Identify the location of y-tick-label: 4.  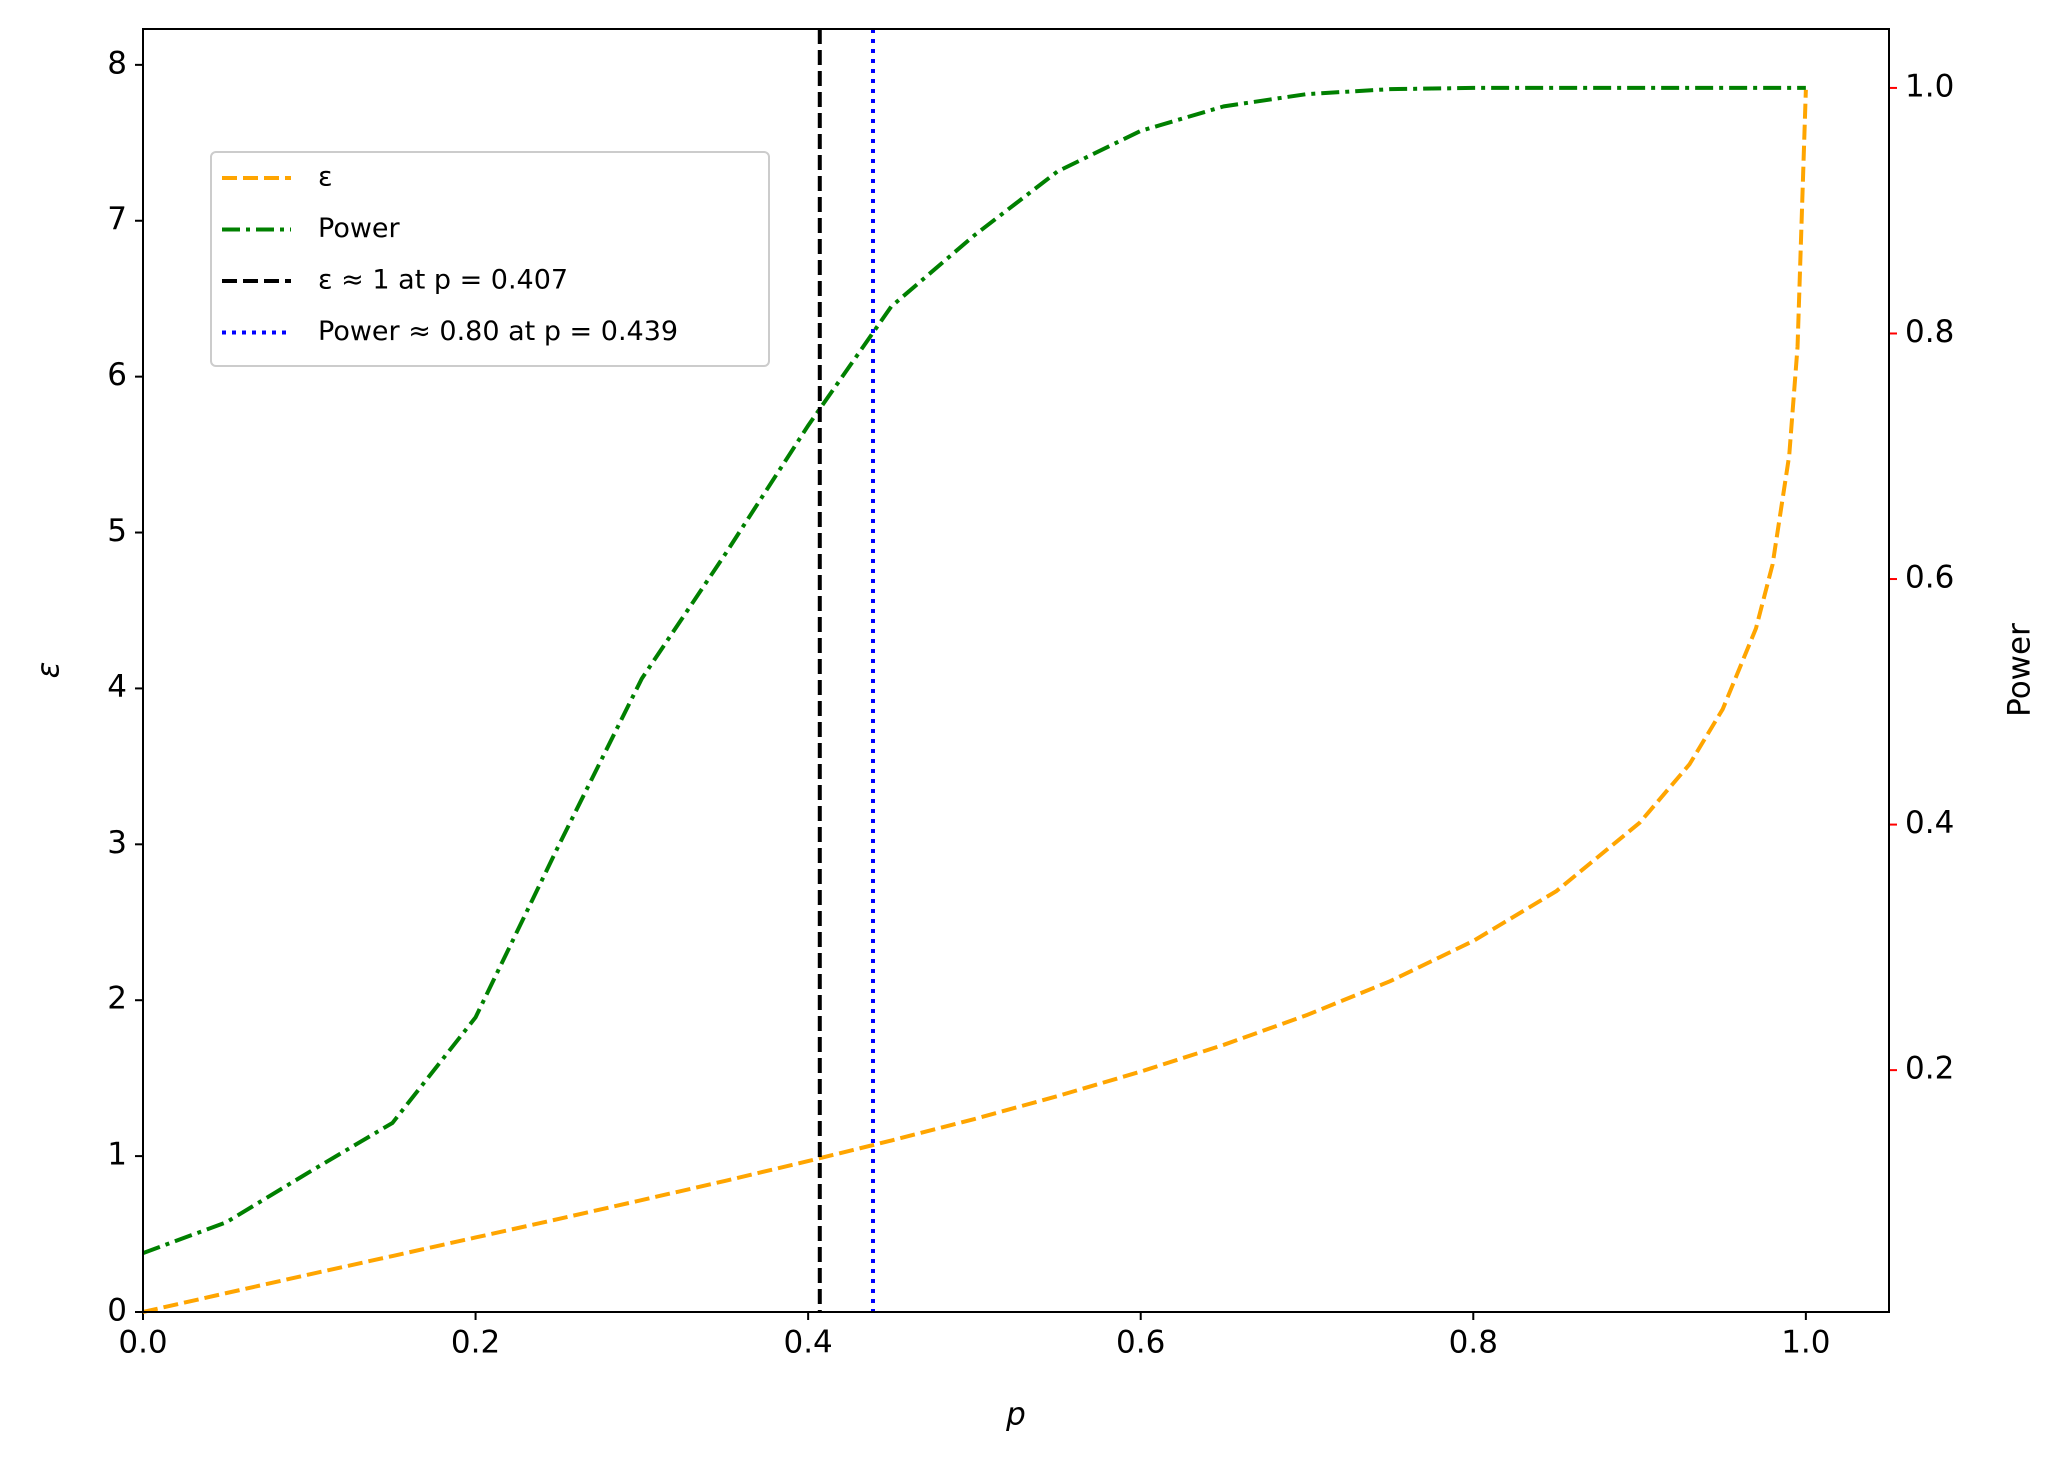
(117, 687).